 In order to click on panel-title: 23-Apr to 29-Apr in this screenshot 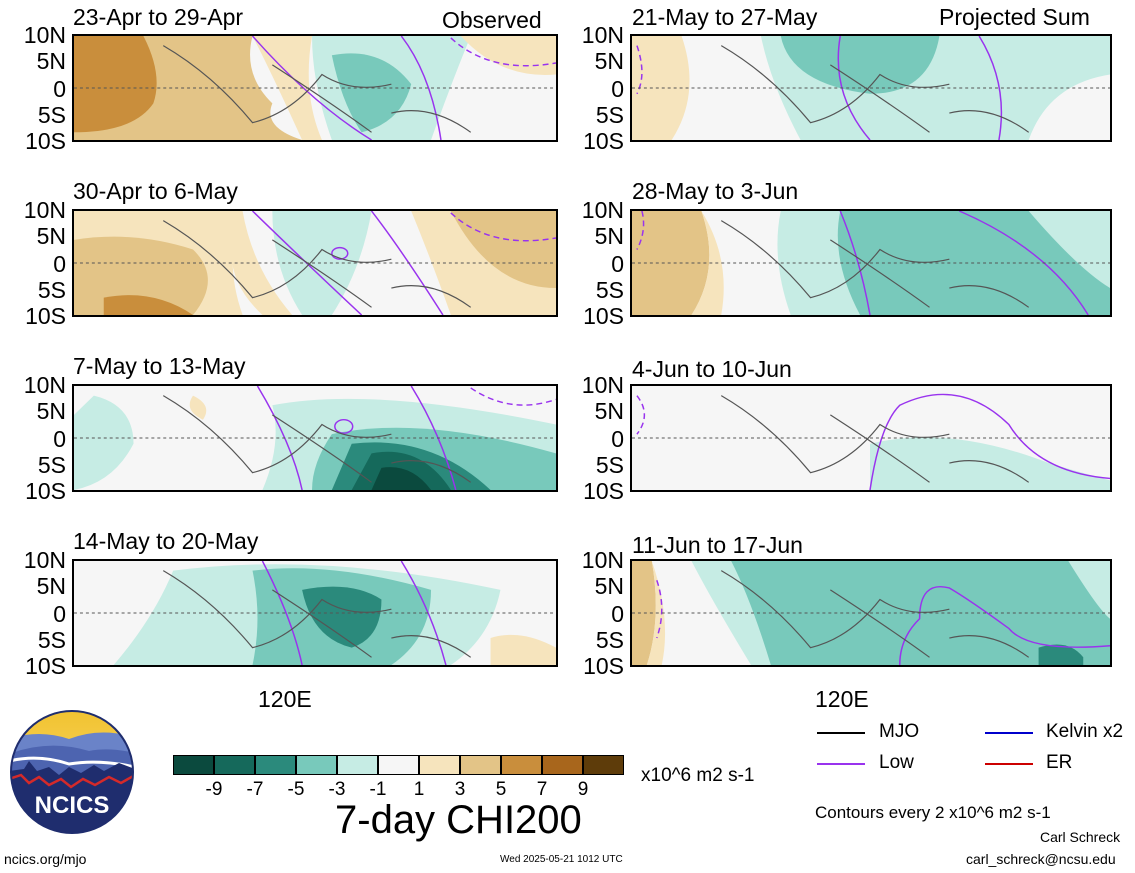, I will do `click(158, 17)`.